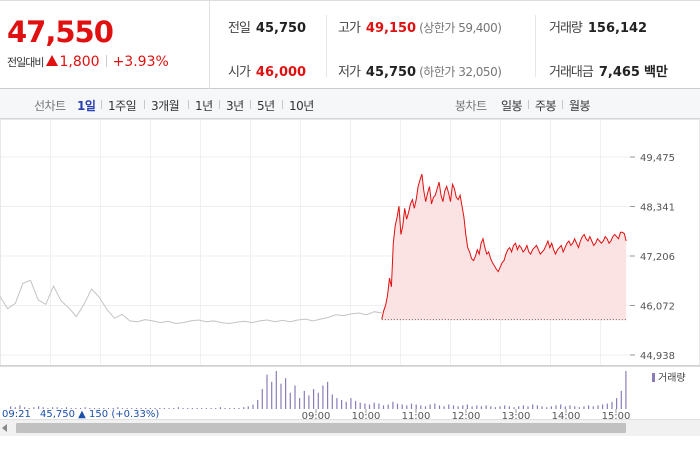  Describe the element at coordinates (416, 415) in the screenshot. I see `x-tick-label: 11:00` at that location.